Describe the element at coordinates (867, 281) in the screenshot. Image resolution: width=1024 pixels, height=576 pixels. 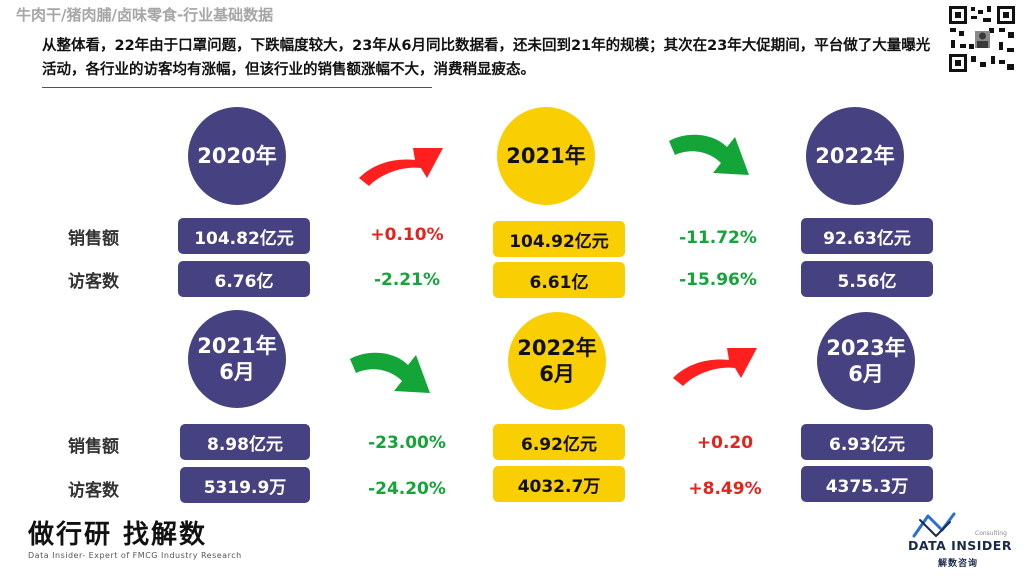
I see `value-text: 5.56亿` at that location.